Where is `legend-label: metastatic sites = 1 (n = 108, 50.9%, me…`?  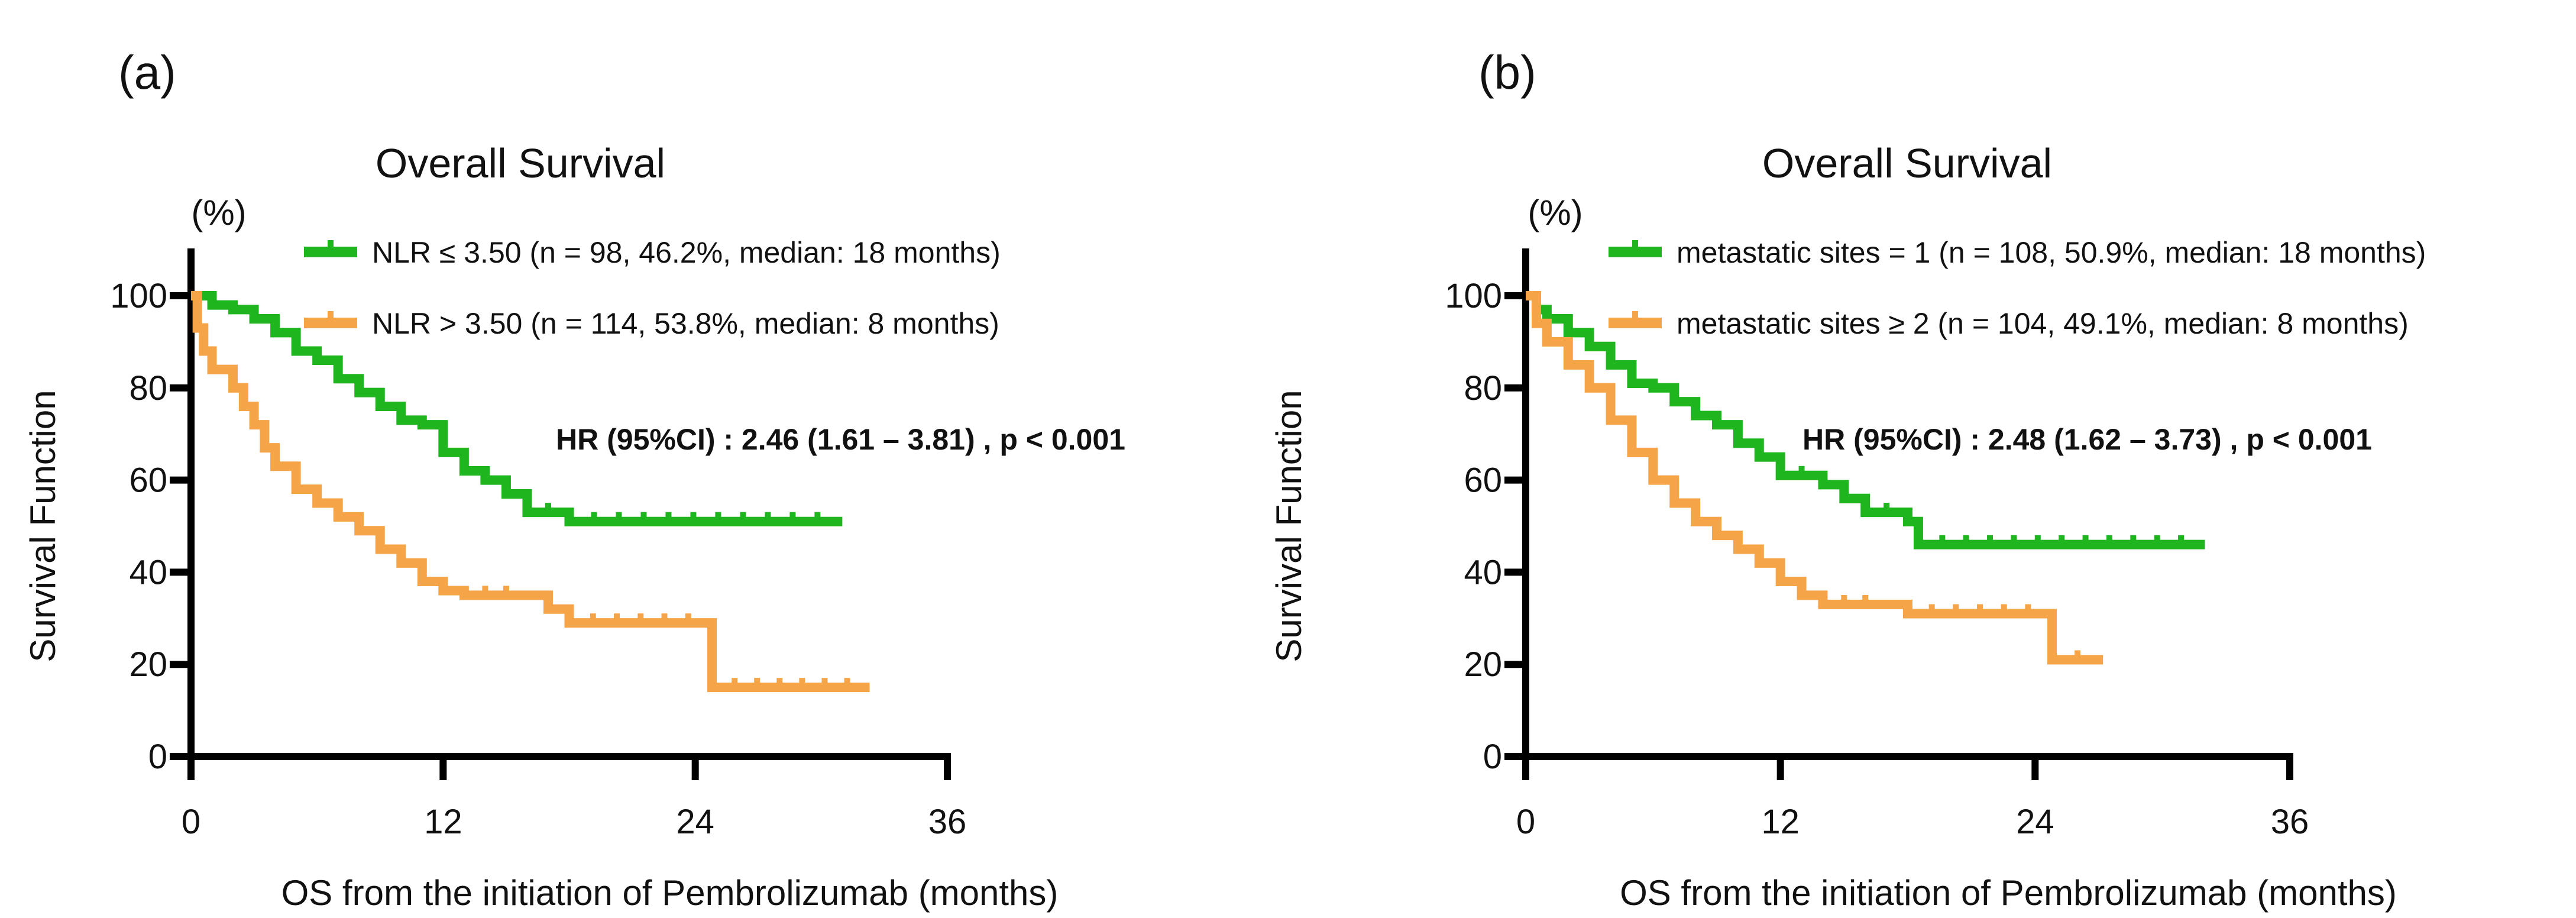
legend-label: metastatic sites = 1 (n = 108, 50.9%, me… is located at coordinates (2051, 253).